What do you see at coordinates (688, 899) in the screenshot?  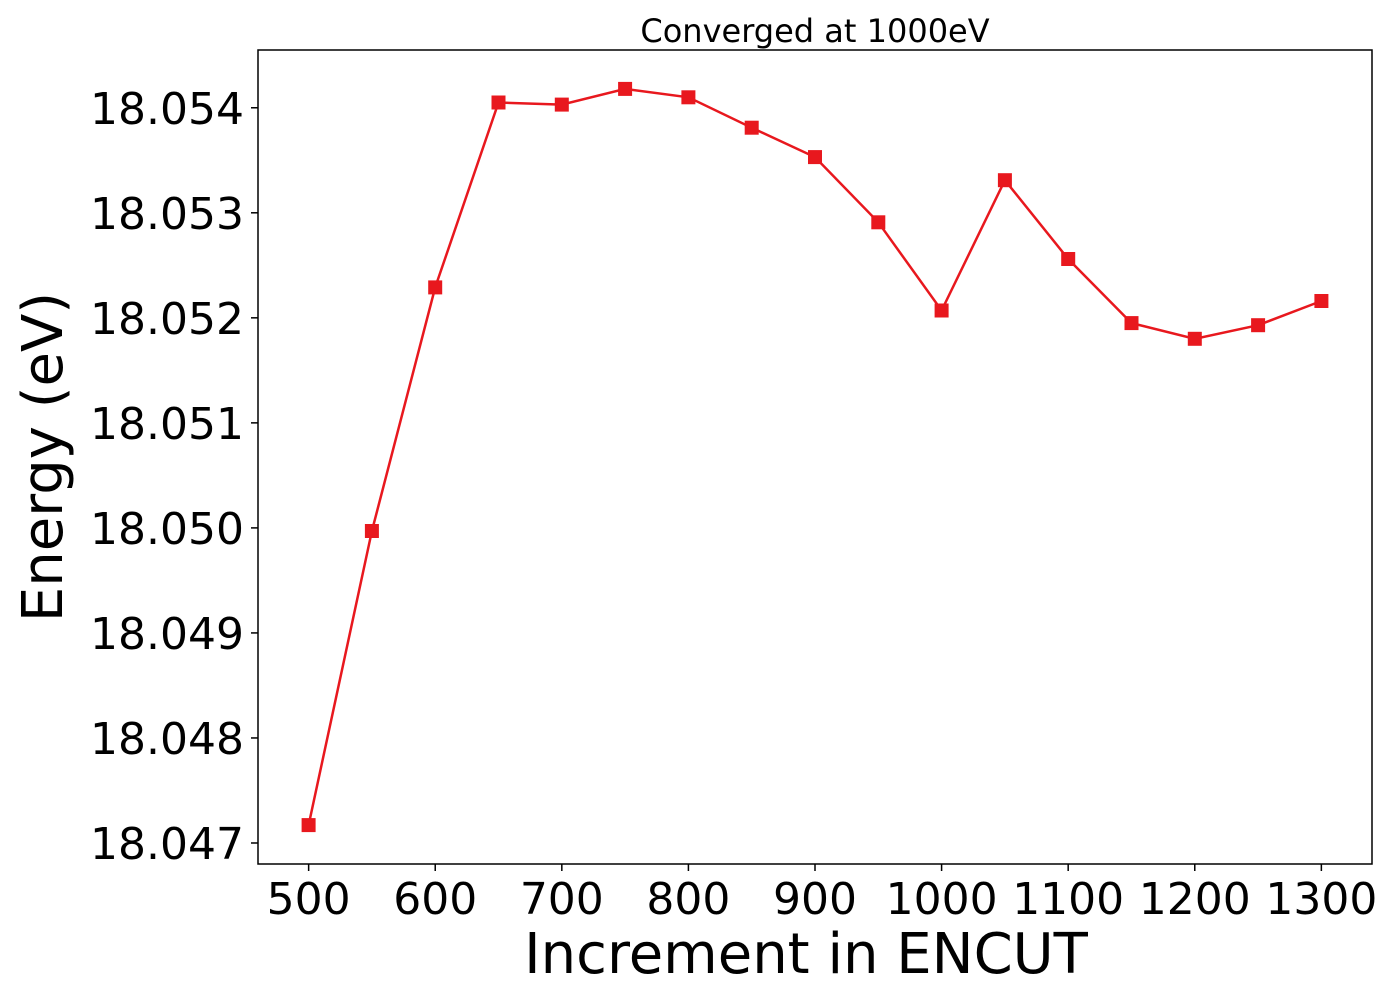 I see `x-tick-label: 800` at bounding box center [688, 899].